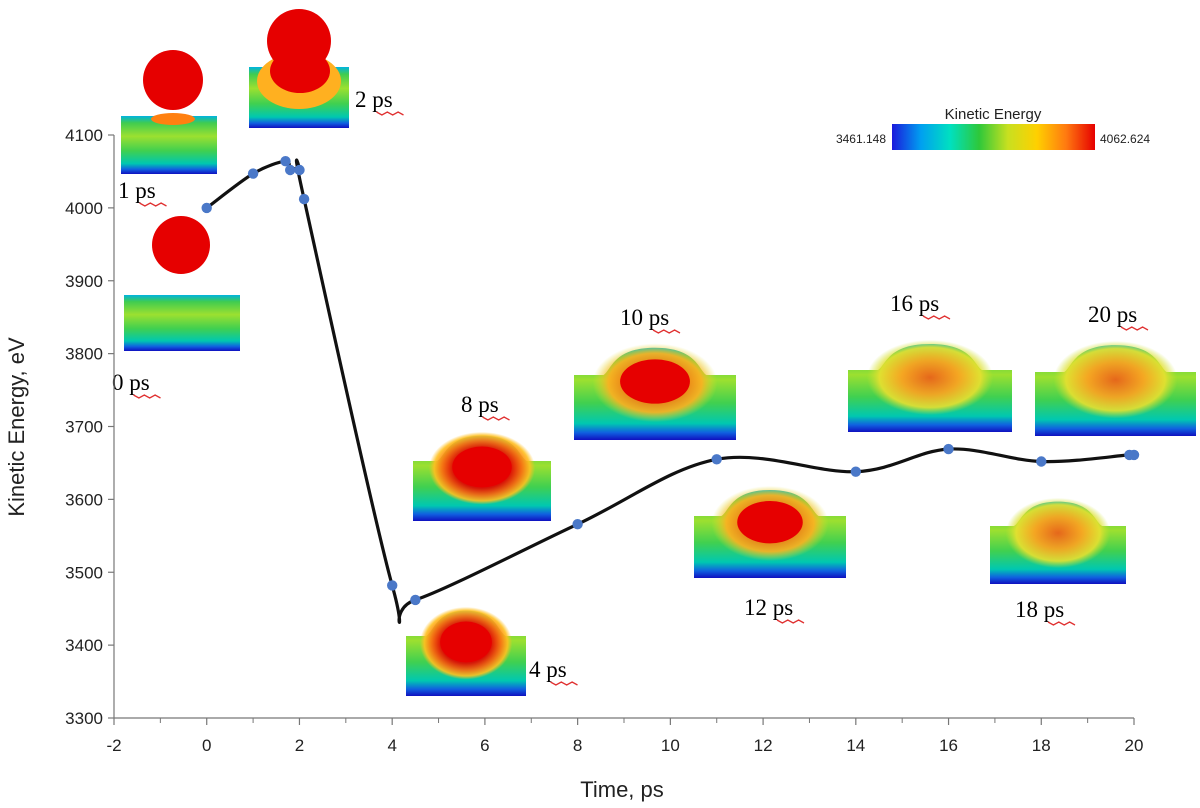 The height and width of the screenshot is (808, 1200). I want to click on snapshot-0-ps: 0 ps, so click(176, 307).